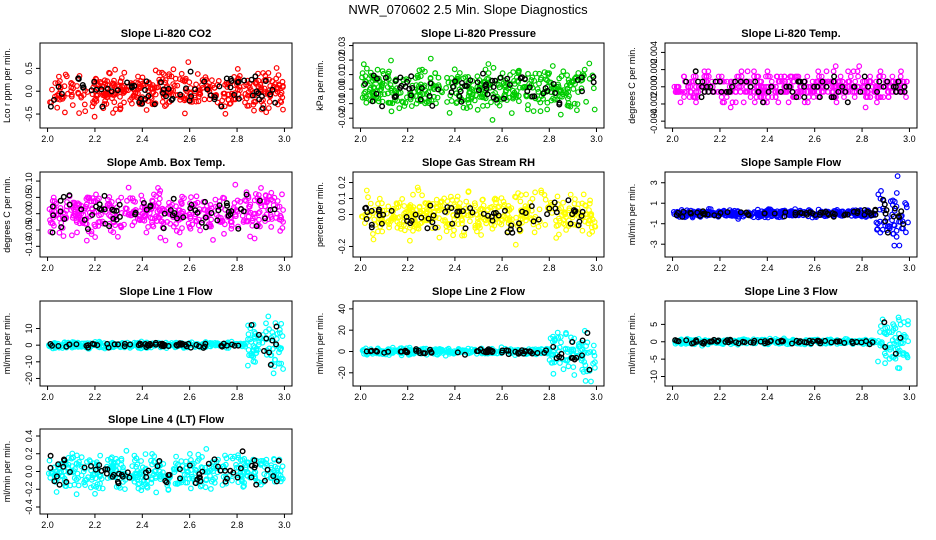 The width and height of the screenshot is (936, 540). Describe the element at coordinates (654, 341) in the screenshot. I see `y-tick-label: 0` at that location.